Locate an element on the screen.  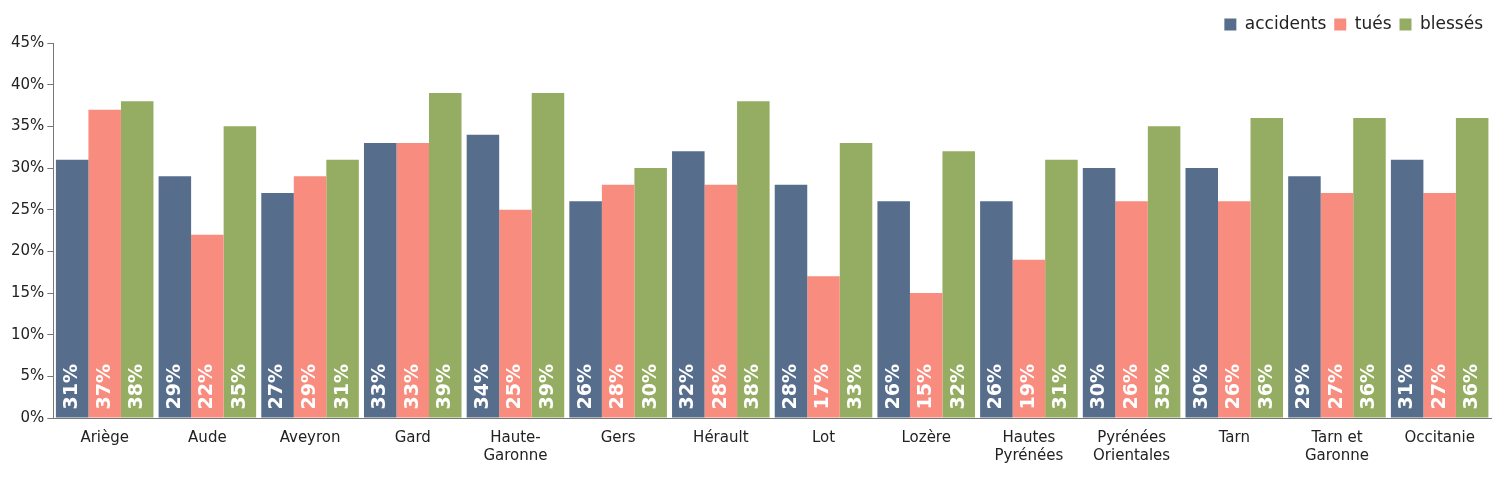
x-tick-label: Lozère is located at coordinates (926, 436).